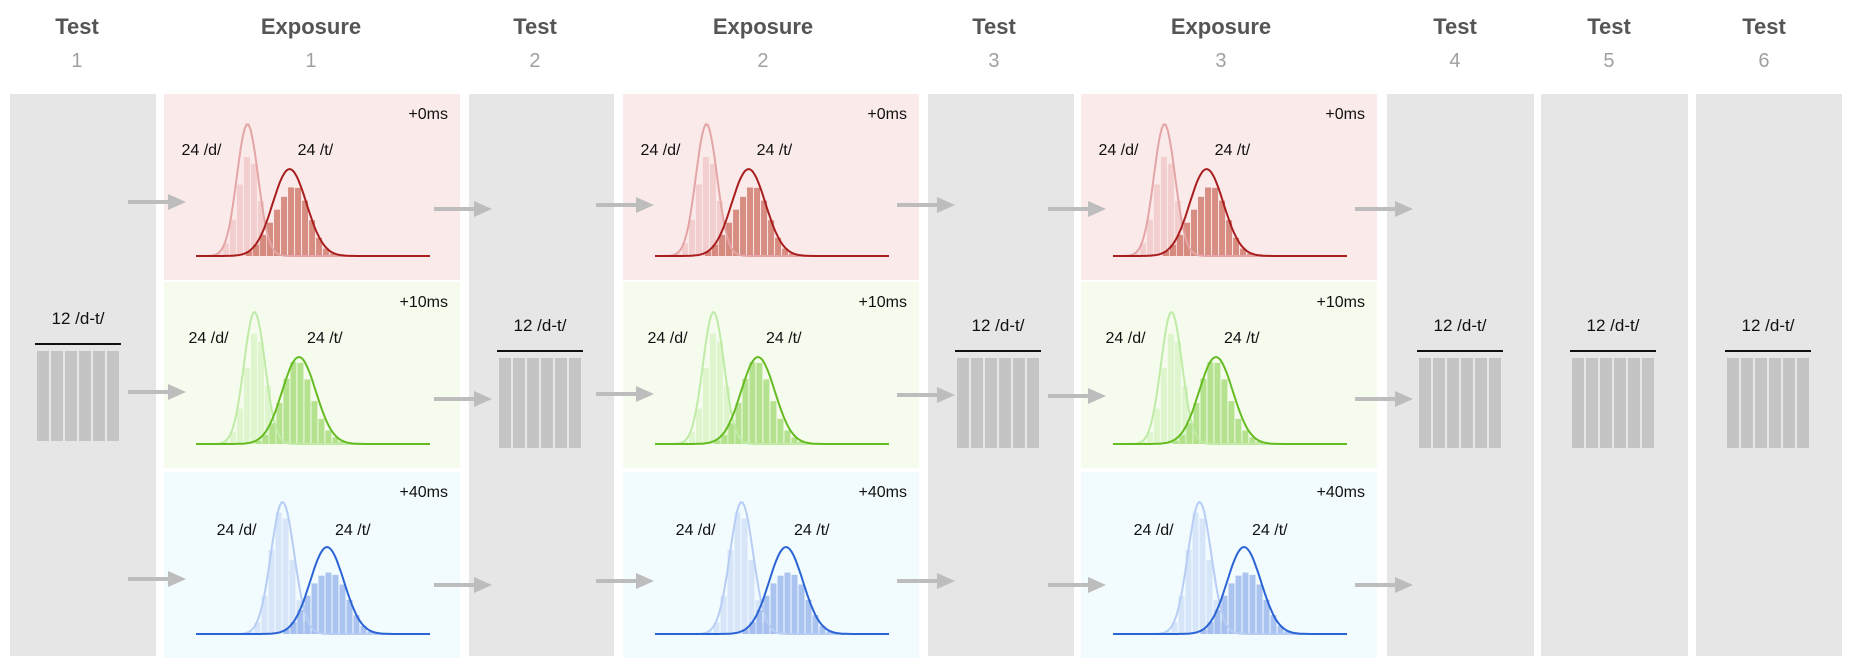 This screenshot has width=1850, height=665. What do you see at coordinates (1609, 61) in the screenshot?
I see `column-header-number: 5` at bounding box center [1609, 61].